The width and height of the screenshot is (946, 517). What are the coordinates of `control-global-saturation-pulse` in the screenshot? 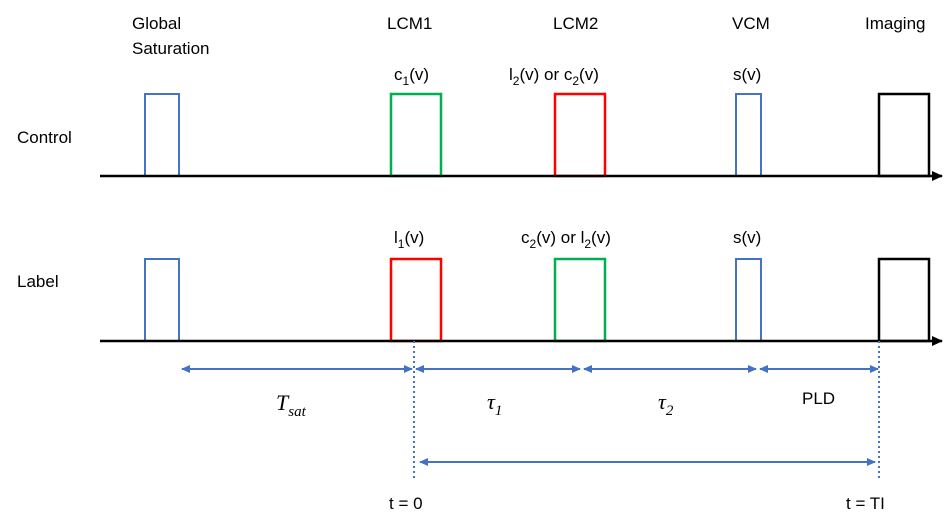 It's located at (162, 135).